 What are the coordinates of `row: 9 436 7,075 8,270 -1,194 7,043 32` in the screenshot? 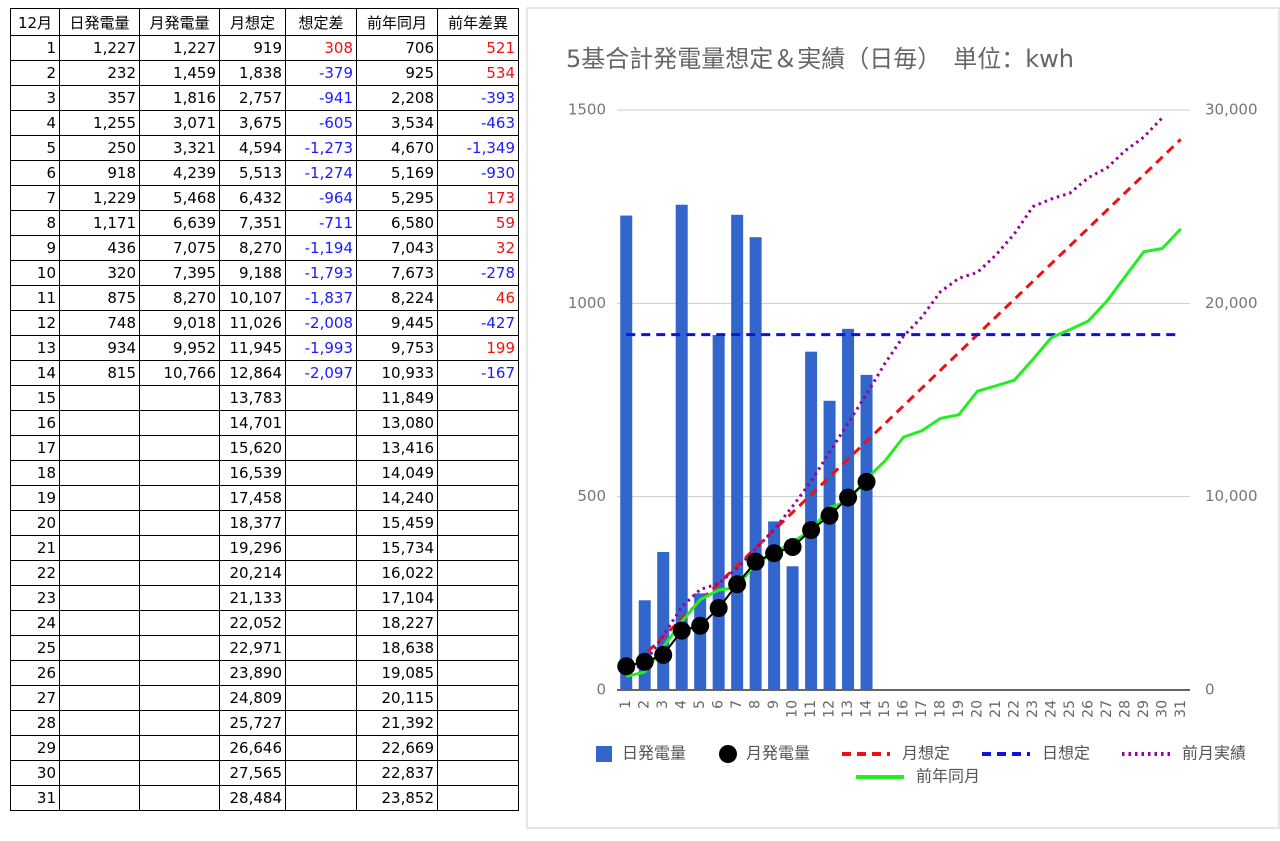 It's located at (264, 248).